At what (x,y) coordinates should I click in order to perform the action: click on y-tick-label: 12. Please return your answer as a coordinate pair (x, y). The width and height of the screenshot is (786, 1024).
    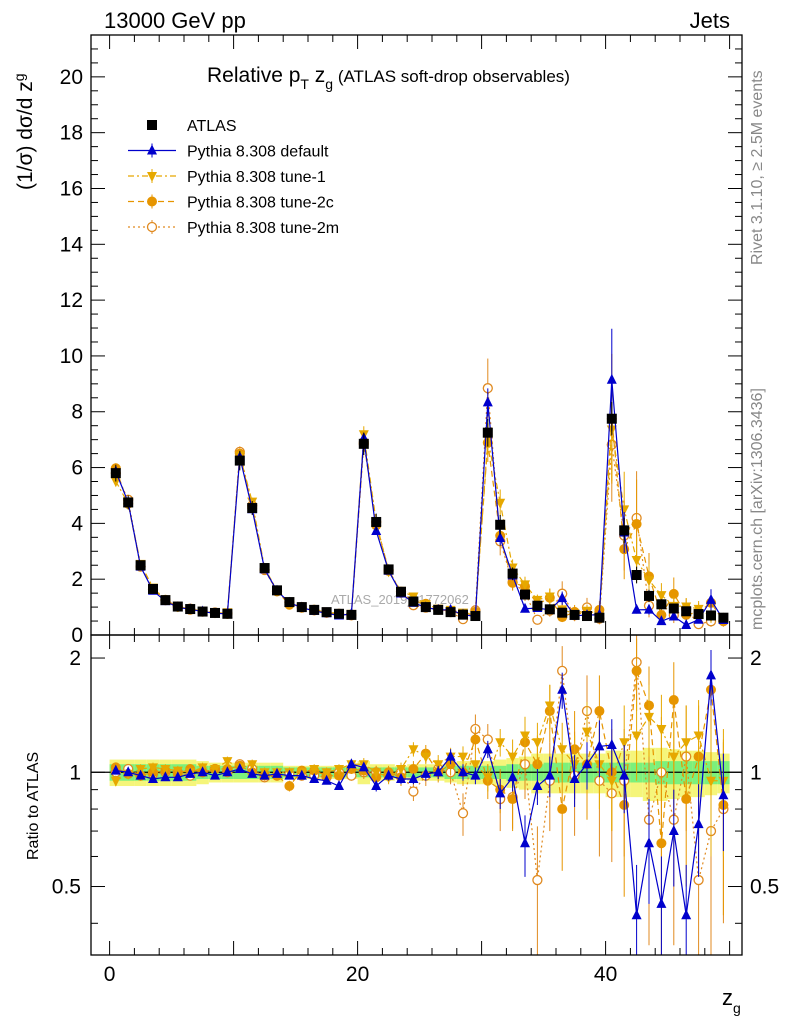
    Looking at the image, I should click on (71, 300).